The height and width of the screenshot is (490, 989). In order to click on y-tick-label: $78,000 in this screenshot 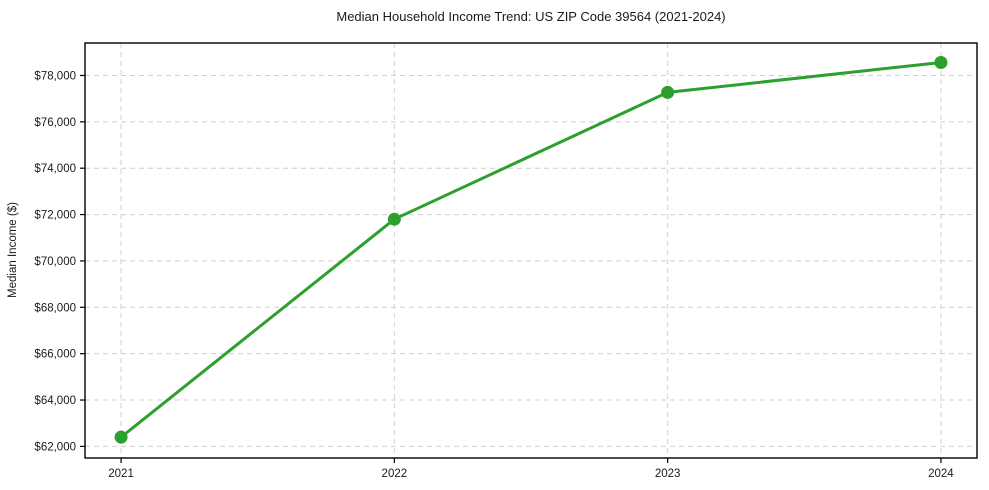, I will do `click(55, 76)`.